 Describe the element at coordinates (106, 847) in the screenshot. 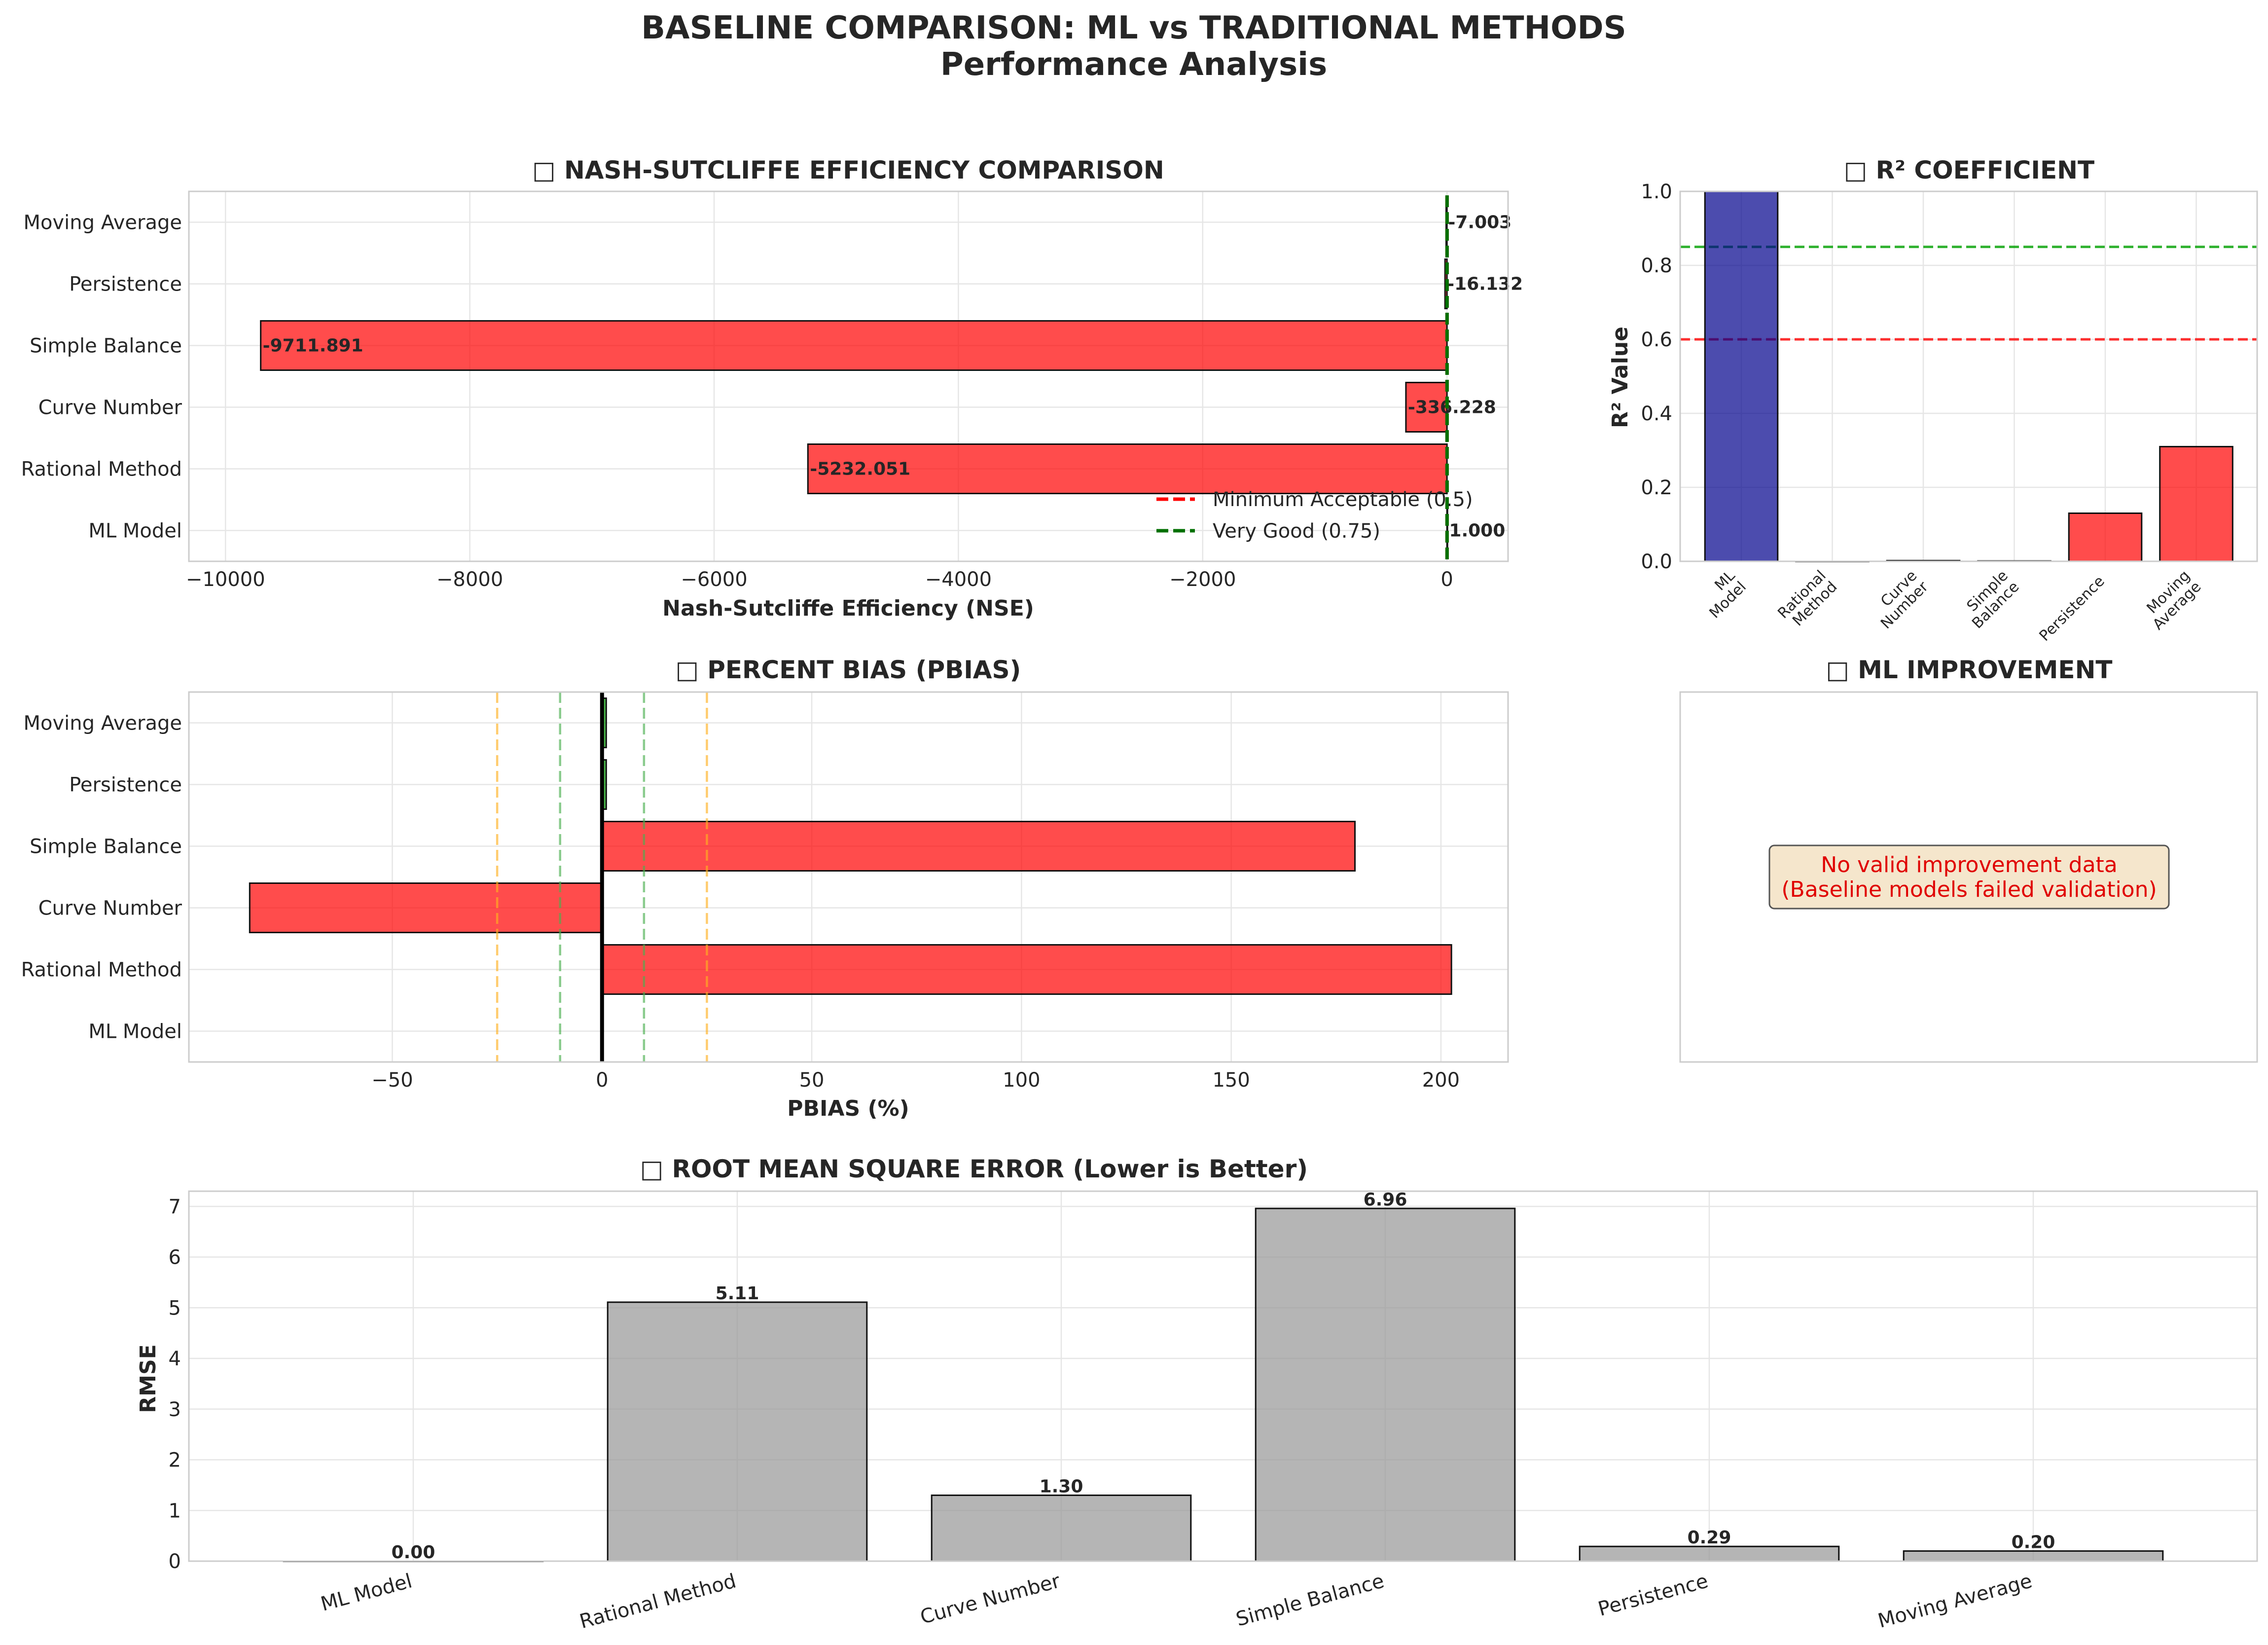

I see `pbias-category-label: Simple Balance` at that location.